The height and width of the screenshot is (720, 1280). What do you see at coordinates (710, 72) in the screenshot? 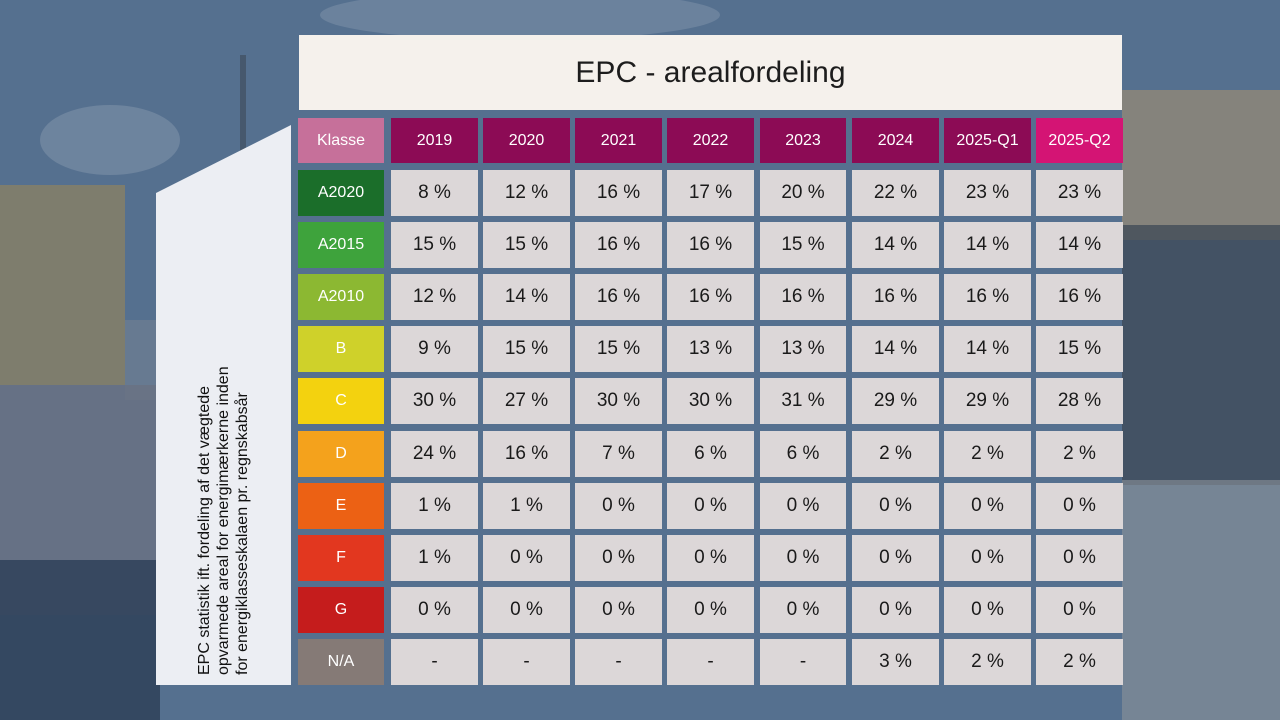
I see `page-title: EPC - arealfordeling` at bounding box center [710, 72].